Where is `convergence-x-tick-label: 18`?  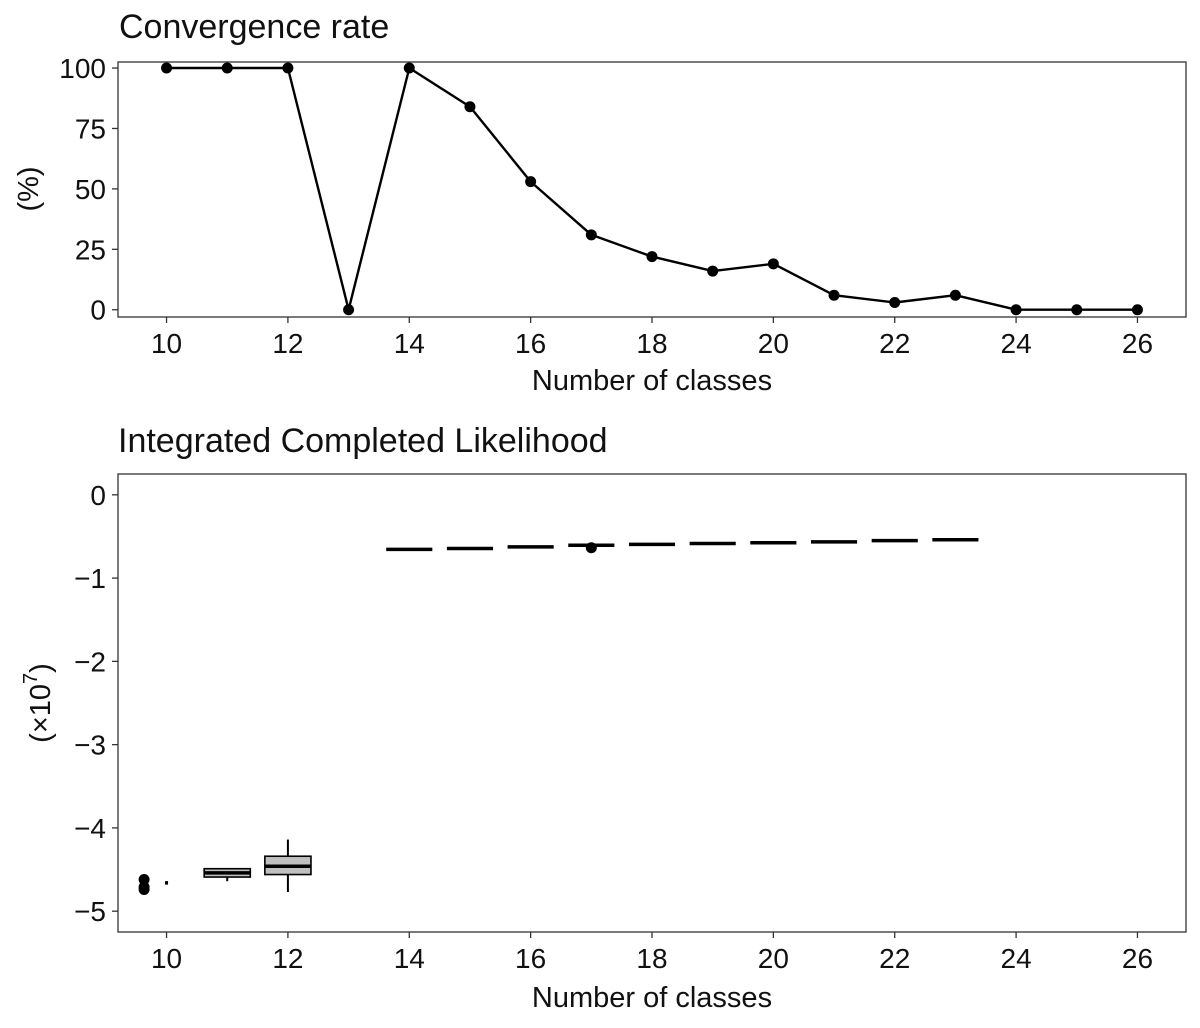
convergence-x-tick-label: 18 is located at coordinates (651, 343).